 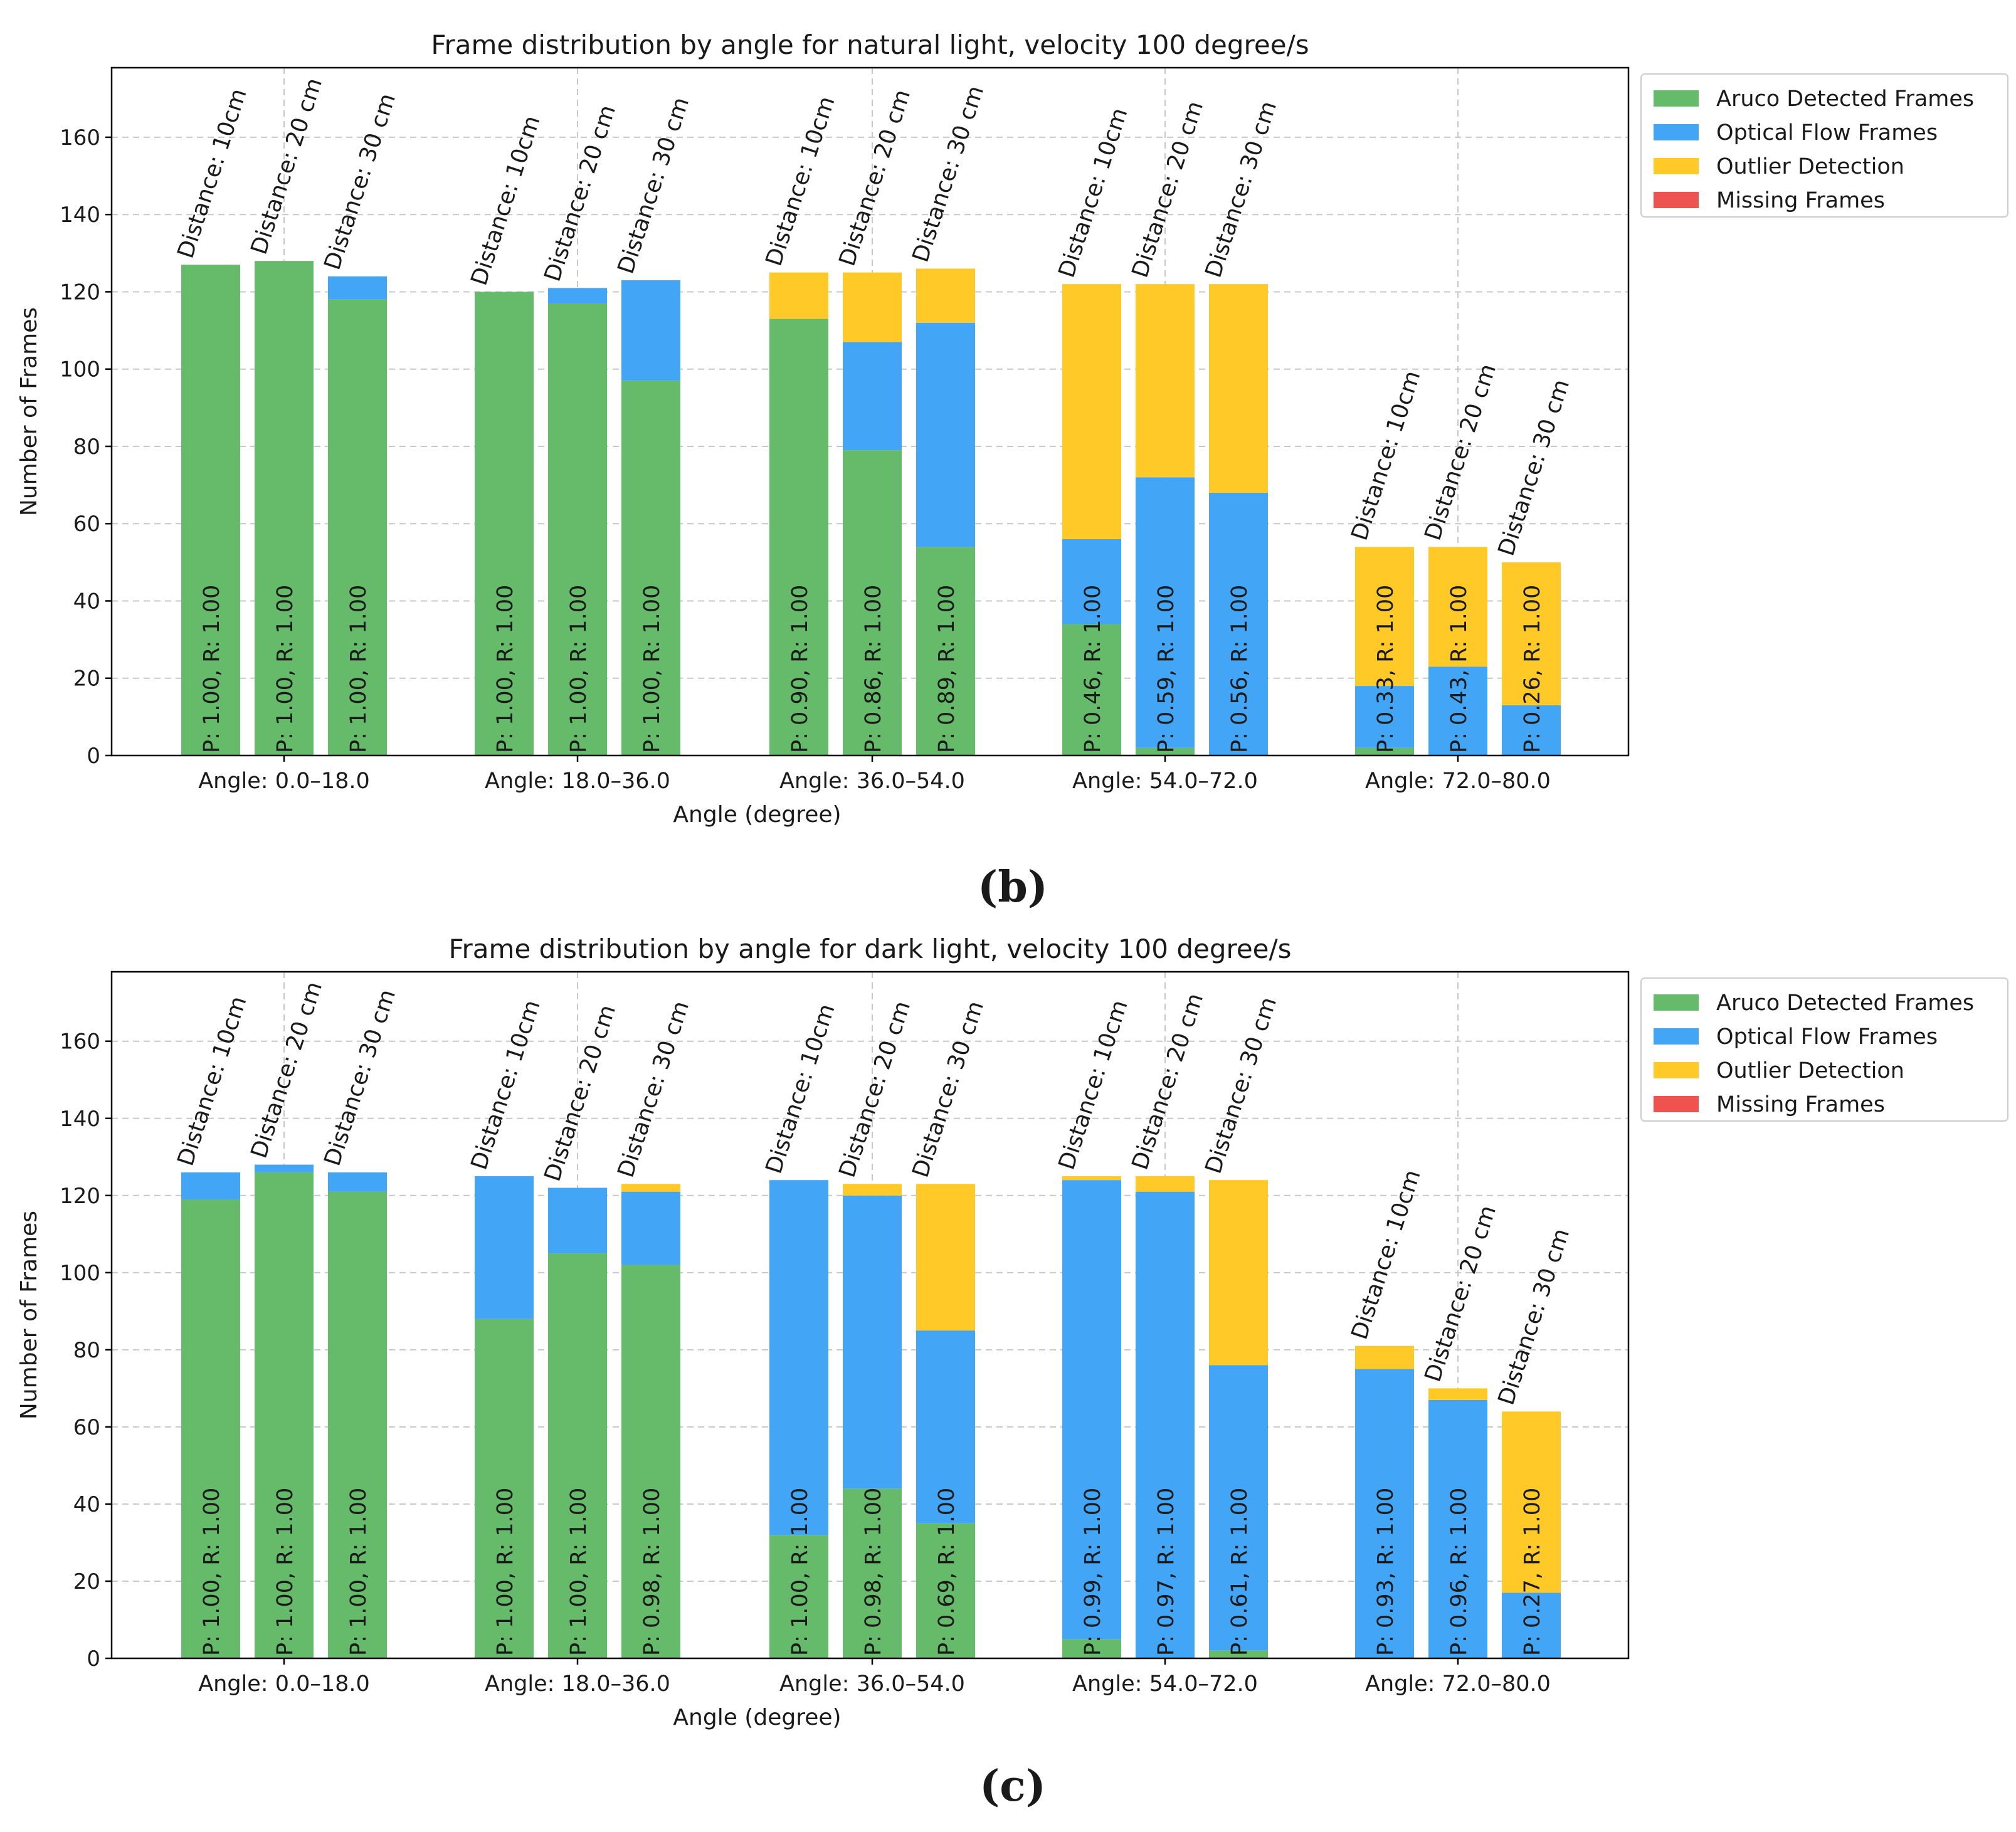 I want to click on bar-precision-recall-label: P: 0.98, R: 1.00, so click(x=873, y=1572).